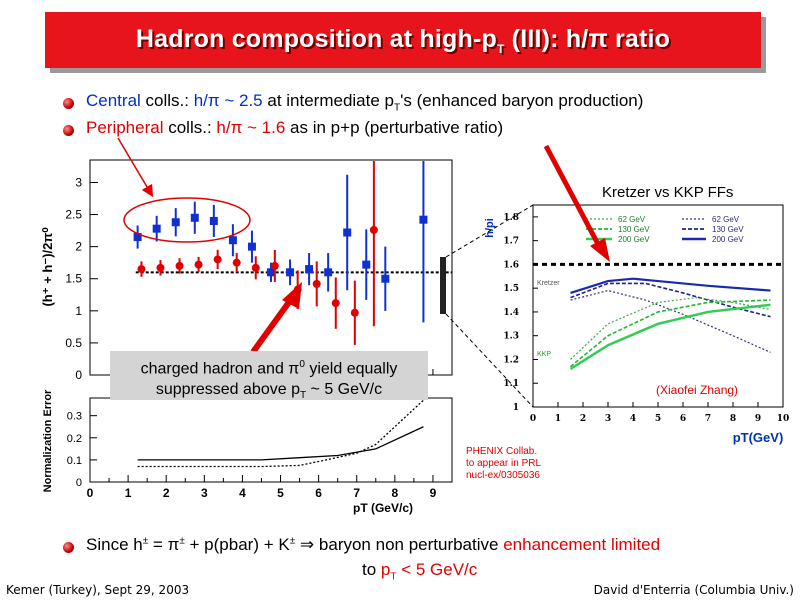 This screenshot has width=800, height=600. Describe the element at coordinates (511, 218) in the screenshot. I see `y-tick-label: 1.8` at that location.